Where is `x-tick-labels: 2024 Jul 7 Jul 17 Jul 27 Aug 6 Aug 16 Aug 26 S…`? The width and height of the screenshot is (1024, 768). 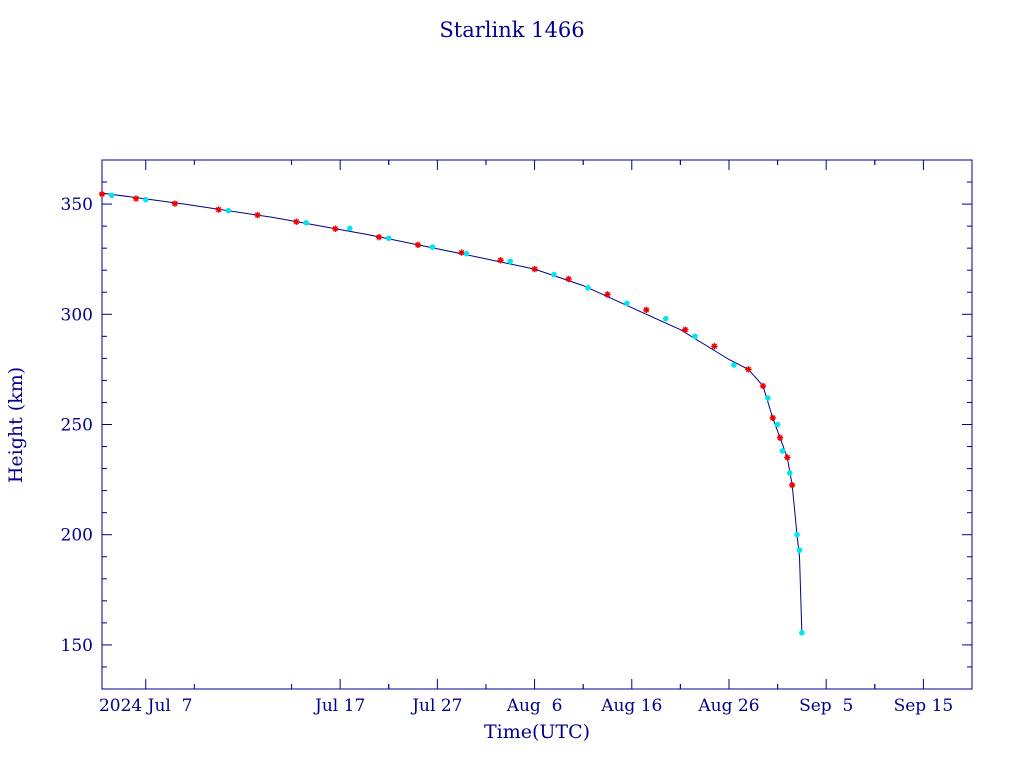
x-tick-labels: 2024 Jul 7 Jul 17 Jul 27 Aug 6 Aug 16 Aug 26 S… is located at coordinates (526, 706).